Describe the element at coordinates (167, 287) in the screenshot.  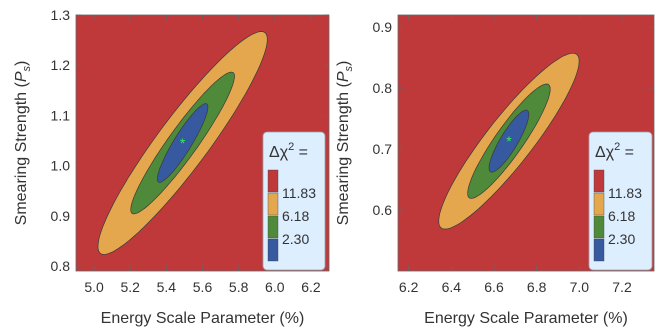
I see `x-tick-label: 5.4` at that location.